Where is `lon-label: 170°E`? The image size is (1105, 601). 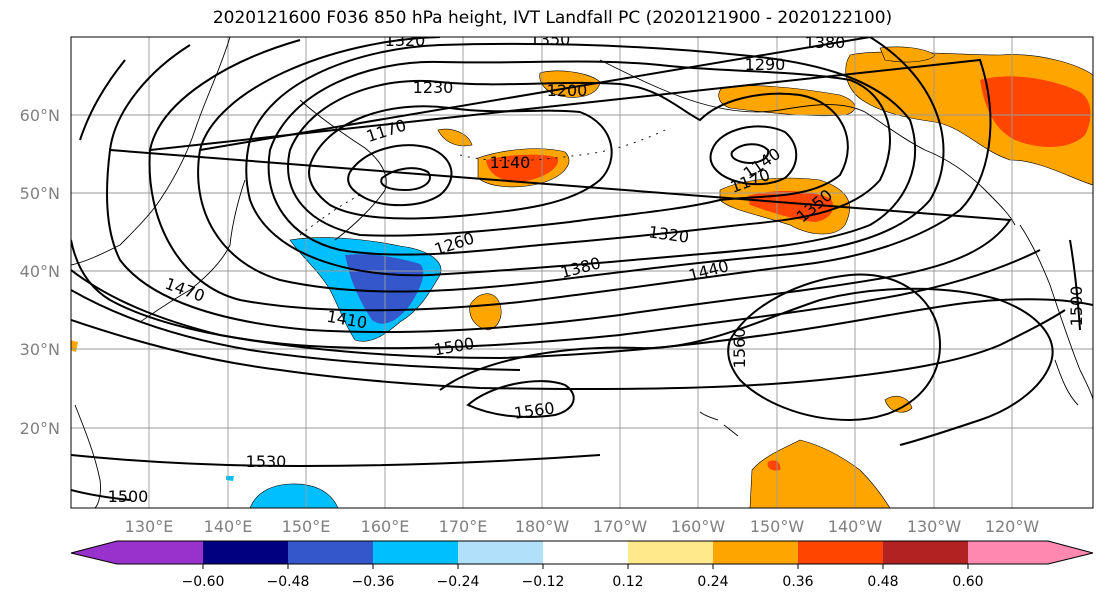 lon-label: 170°E is located at coordinates (463, 526).